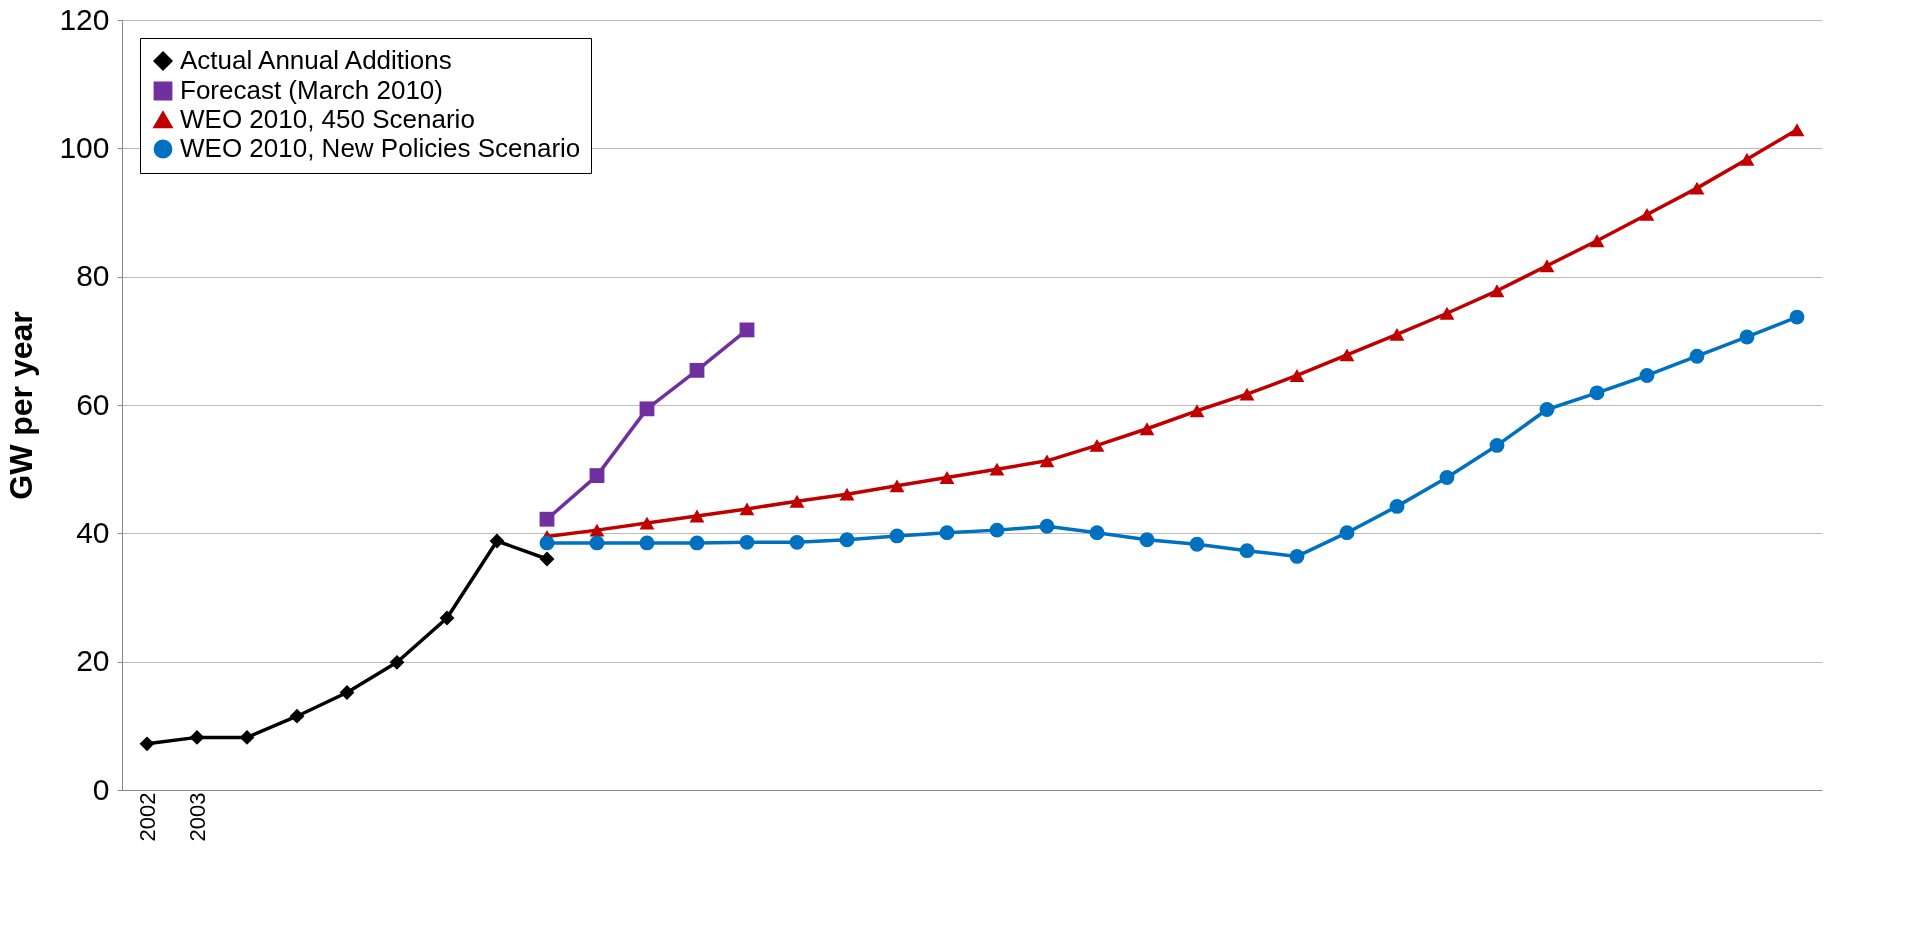 The image size is (1912, 927). What do you see at coordinates (84, 19) in the screenshot?
I see `y-tick-label: 120` at bounding box center [84, 19].